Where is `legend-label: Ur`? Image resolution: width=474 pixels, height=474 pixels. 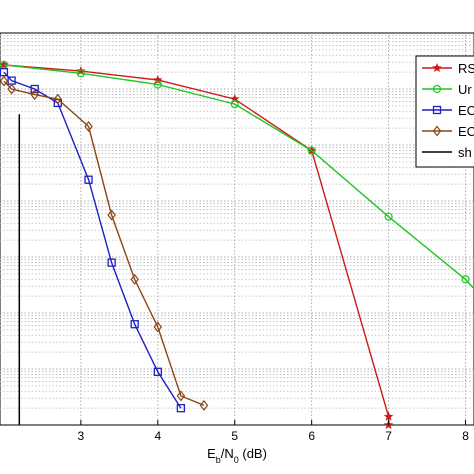 legend-label: Ur is located at coordinates (465, 89).